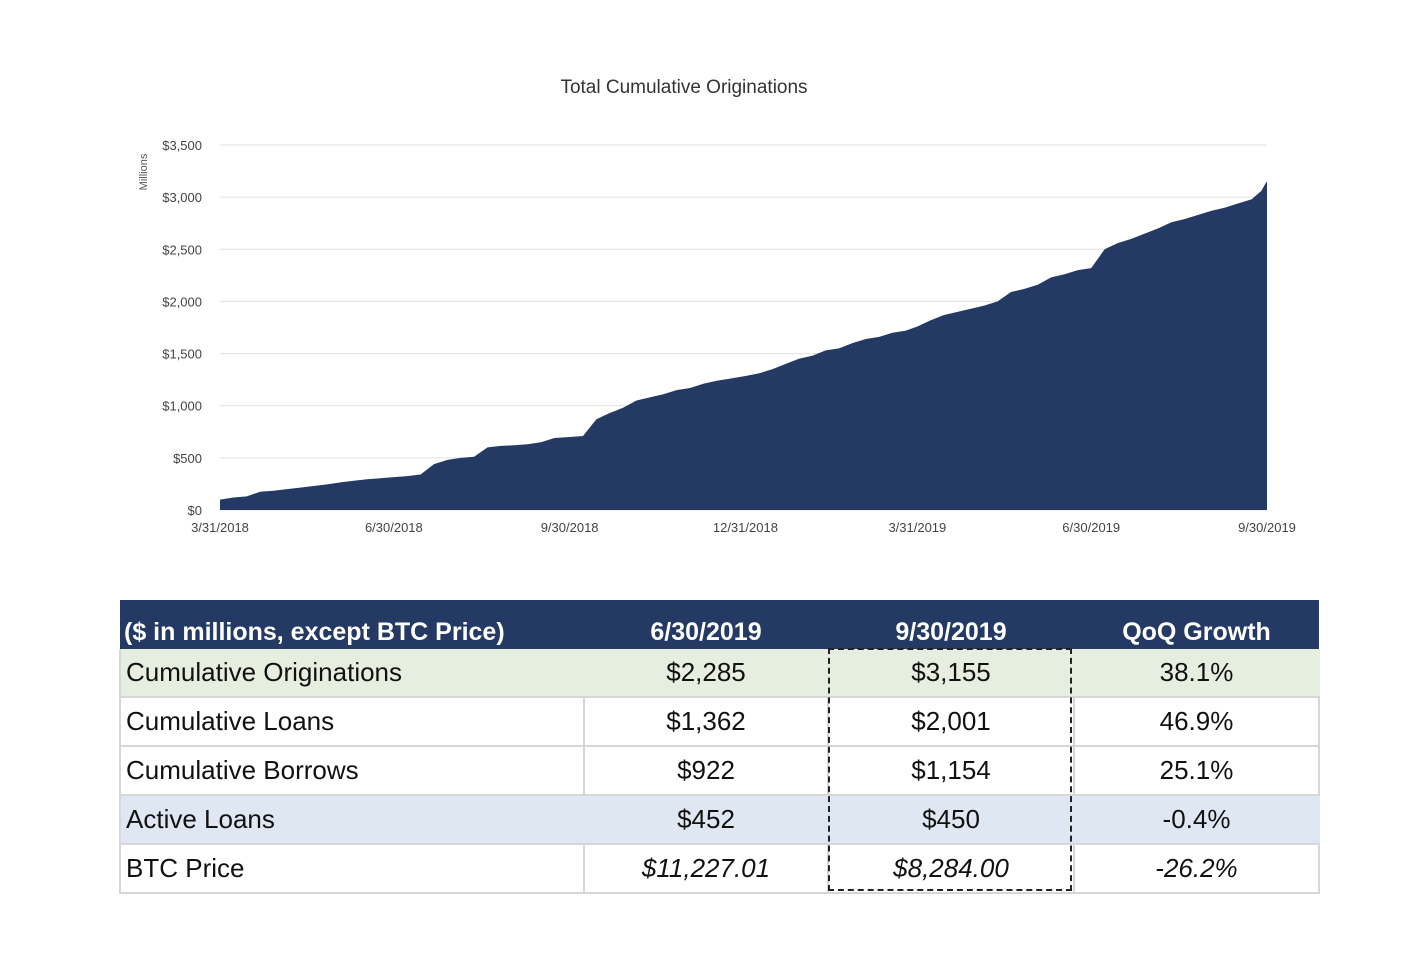  Describe the element at coordinates (951, 820) in the screenshot. I see `q3-value: $450` at that location.